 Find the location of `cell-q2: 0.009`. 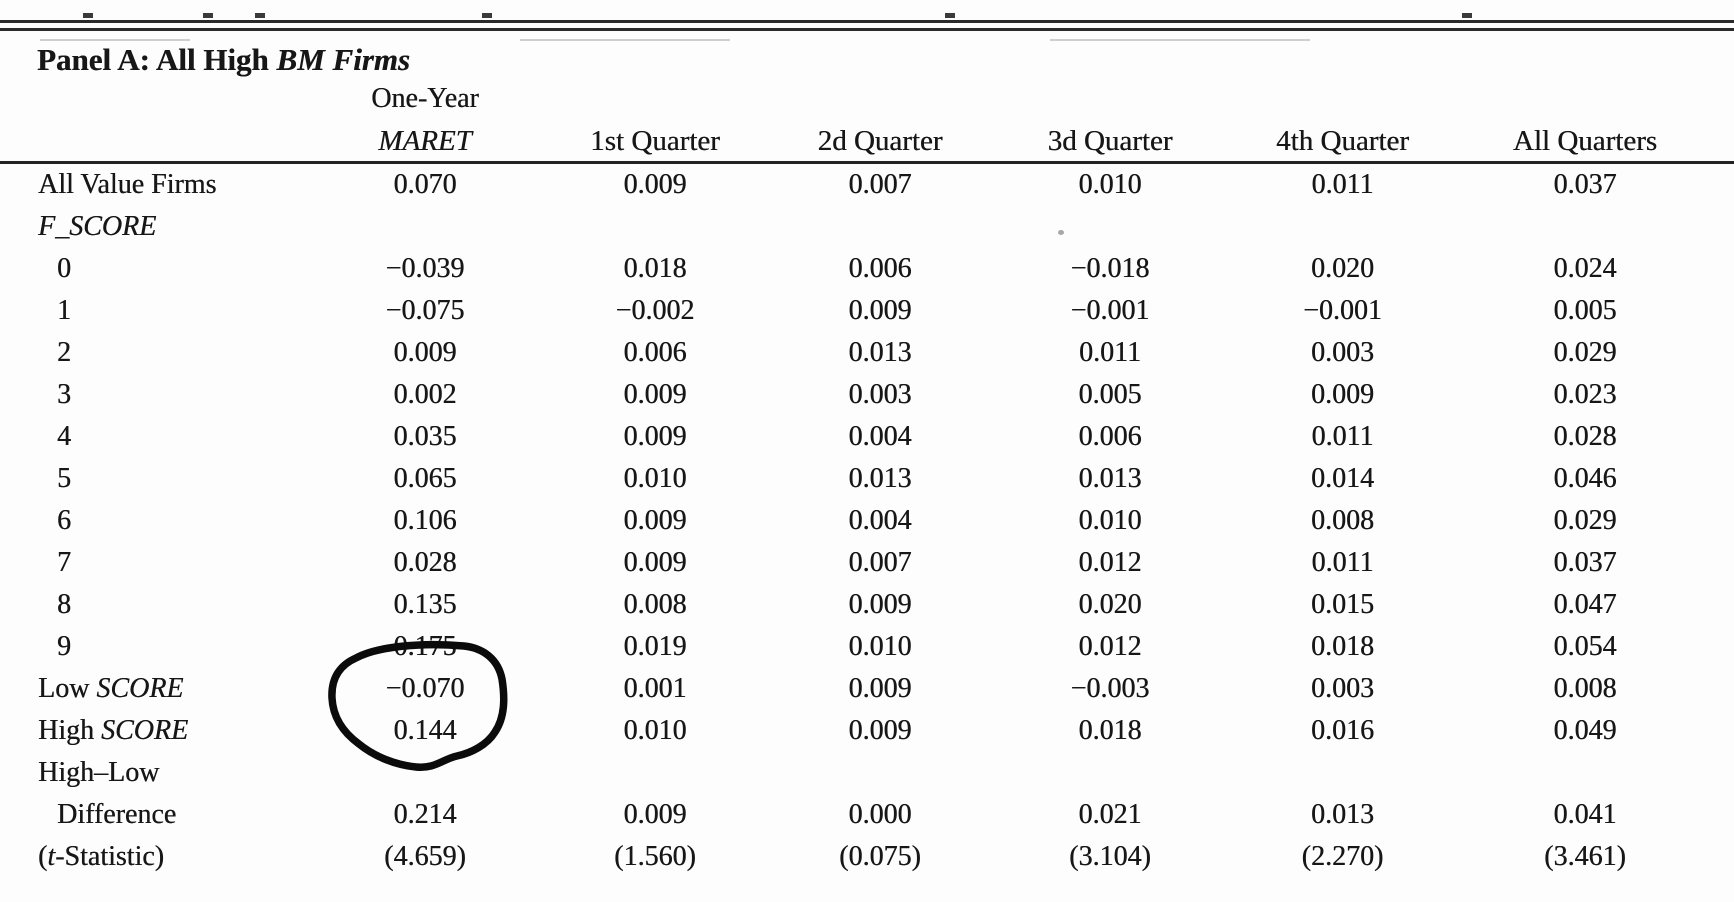

cell-q2: 0.009 is located at coordinates (880, 310).